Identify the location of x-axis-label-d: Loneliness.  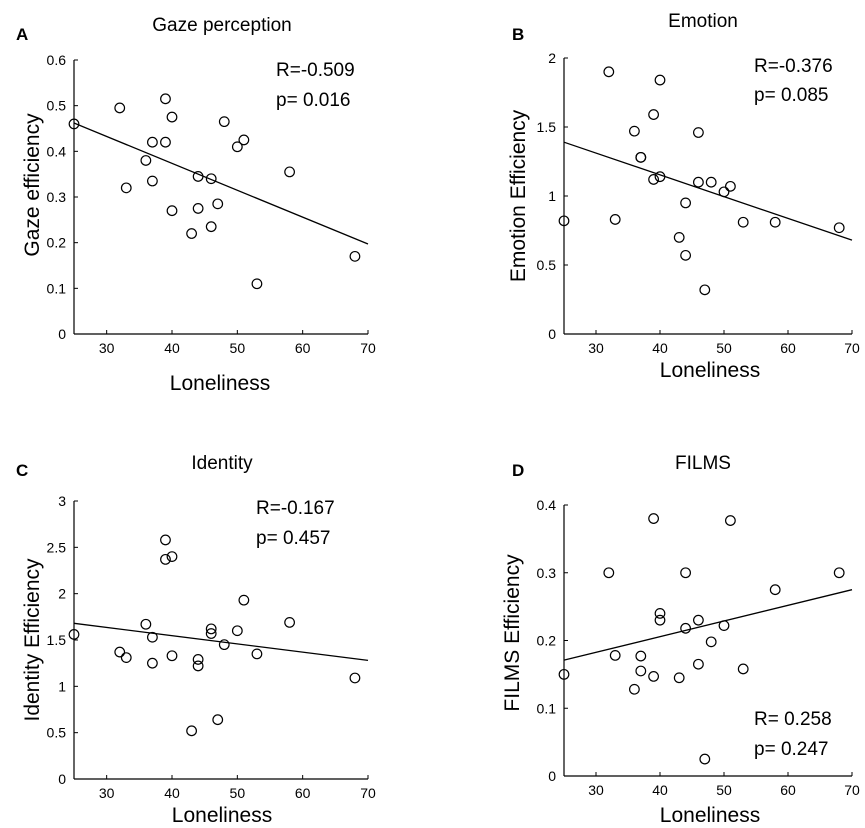
(710, 815).